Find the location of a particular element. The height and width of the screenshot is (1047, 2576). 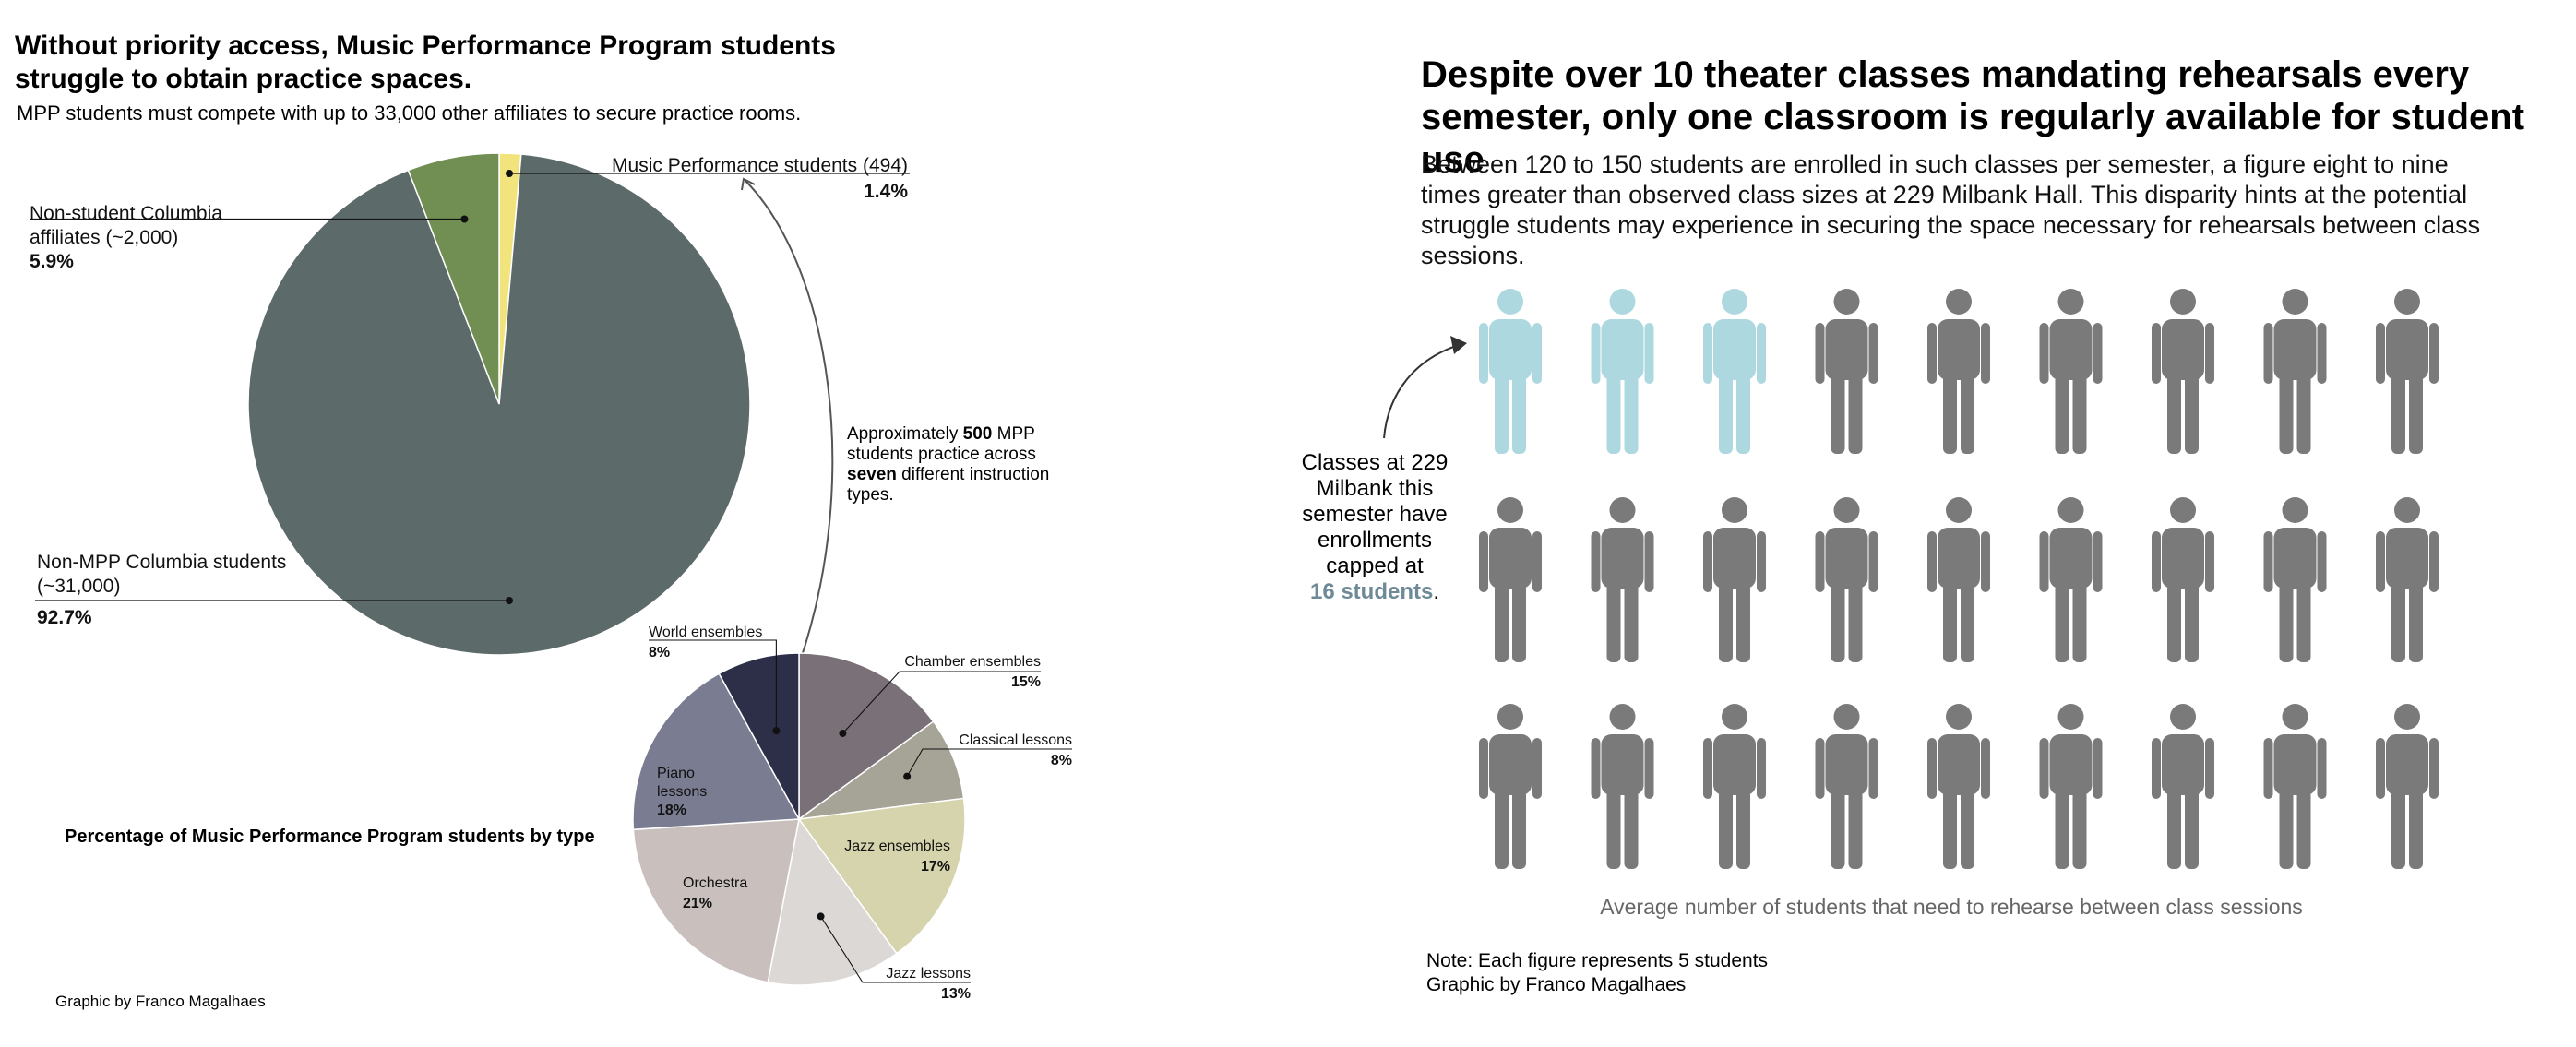

callout-period: . is located at coordinates (1436, 591).